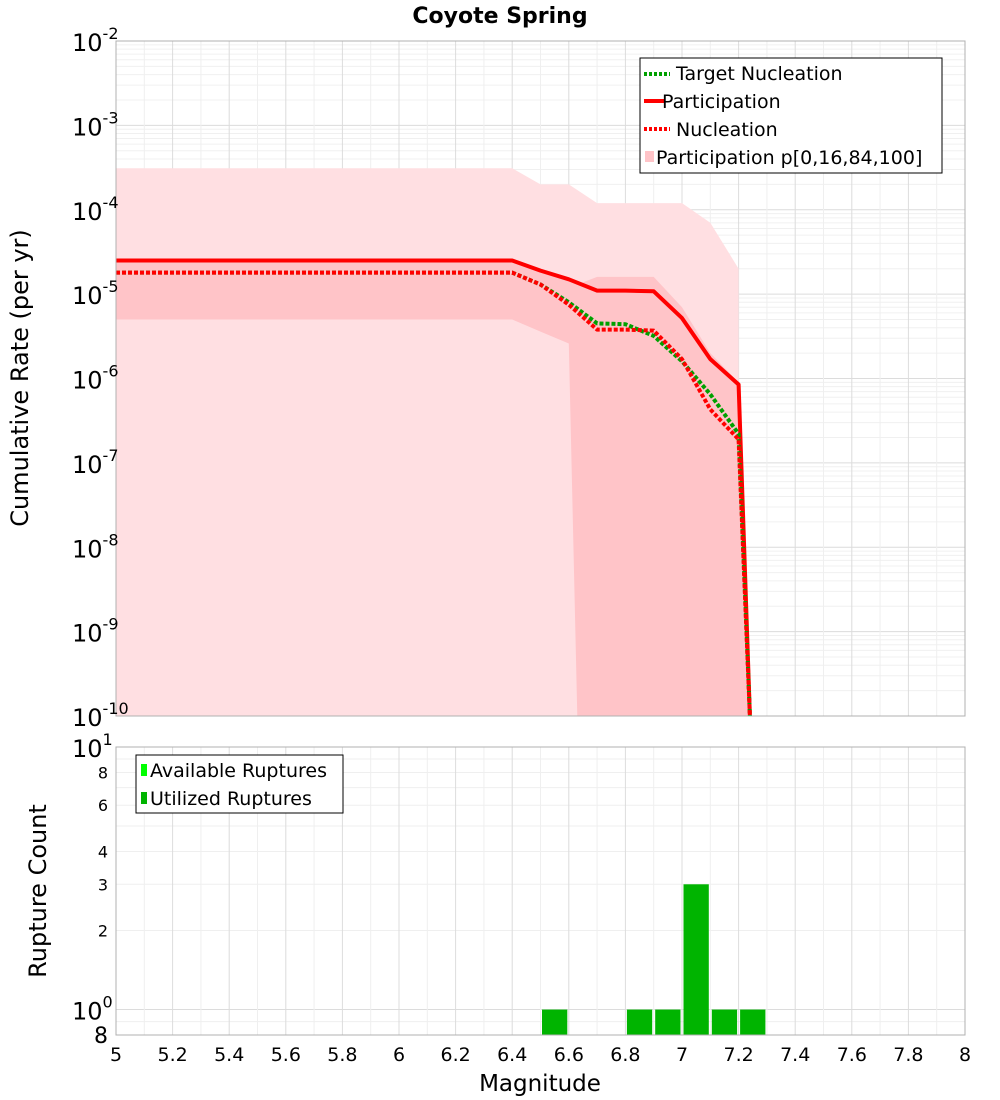 The image size is (1000, 1100). What do you see at coordinates (95, 40) in the screenshot?
I see `top-y-tick-label: 10⁻²` at bounding box center [95, 40].